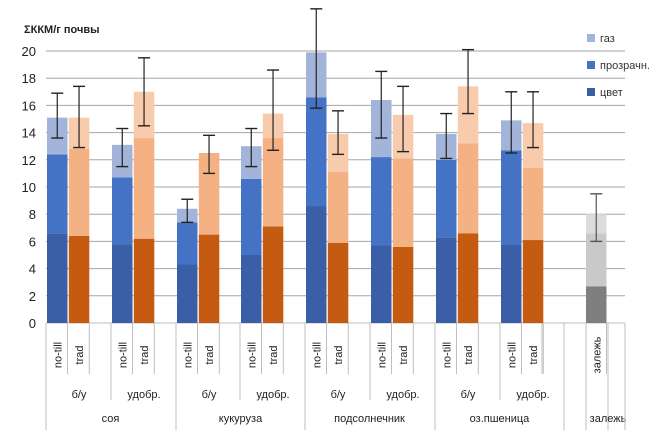 This screenshot has width=659, height=443. Describe the element at coordinates (29, 78) in the screenshot. I see `y-tick-label: 18` at that location.